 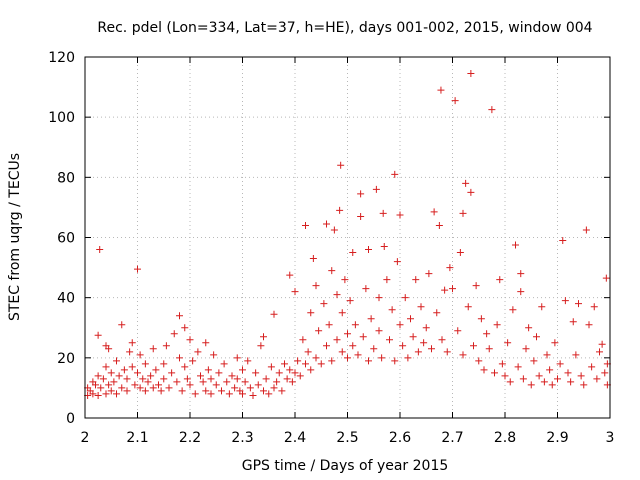 What do you see at coordinates (66, 299) in the screenshot?
I see `y-tick-label: 40` at bounding box center [66, 299].